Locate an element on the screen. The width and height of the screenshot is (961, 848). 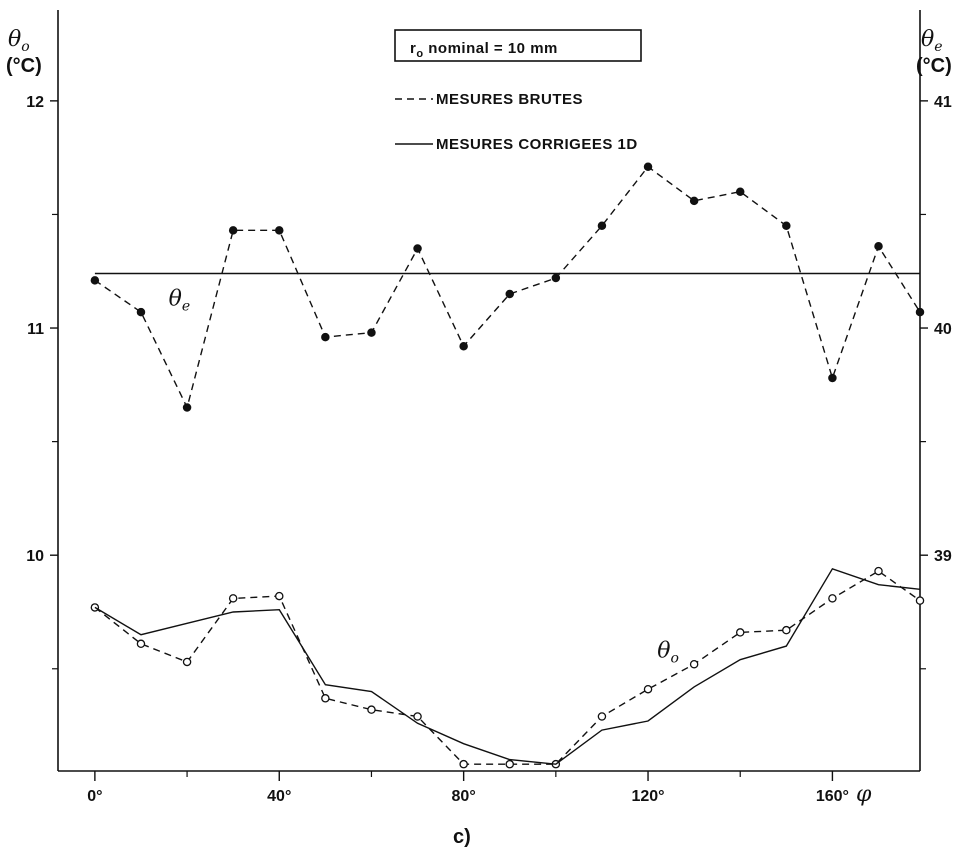
right-y-tick-label: 40 is located at coordinates (943, 329).